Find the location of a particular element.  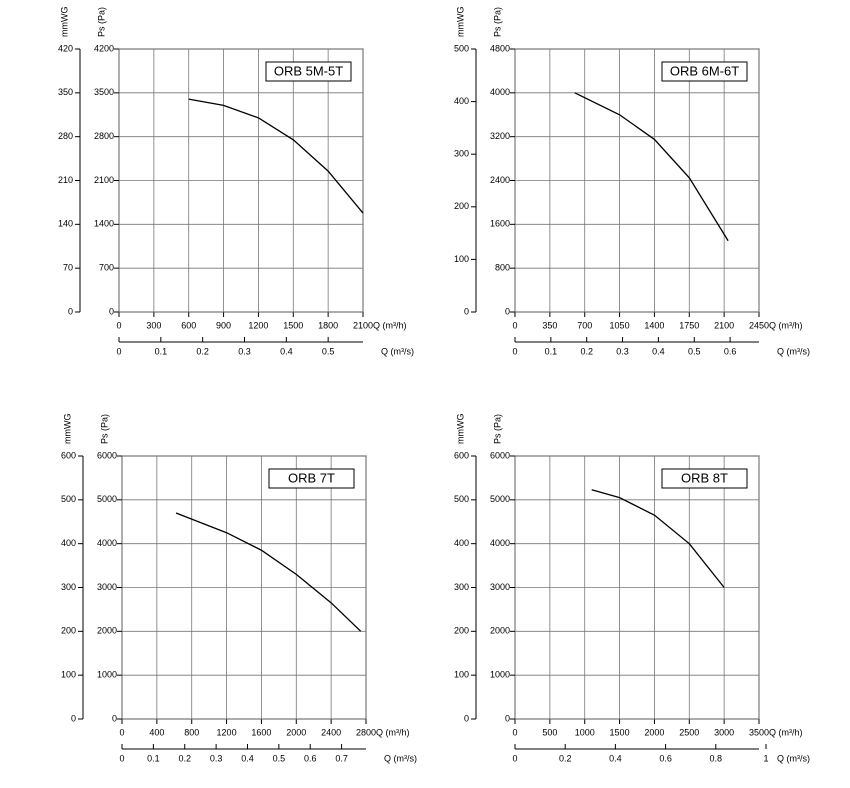

chart-title: ORB 5M-5T is located at coordinates (308, 70).